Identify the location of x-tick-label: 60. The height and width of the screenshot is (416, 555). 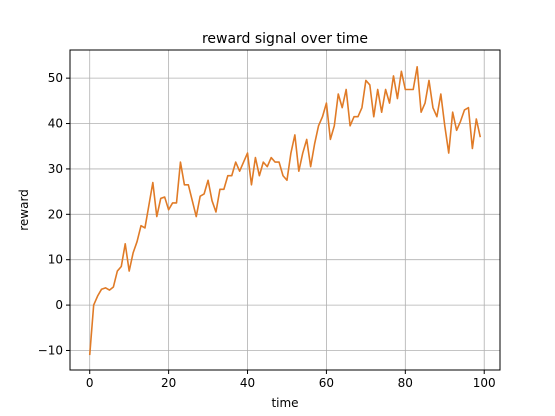
(326, 383).